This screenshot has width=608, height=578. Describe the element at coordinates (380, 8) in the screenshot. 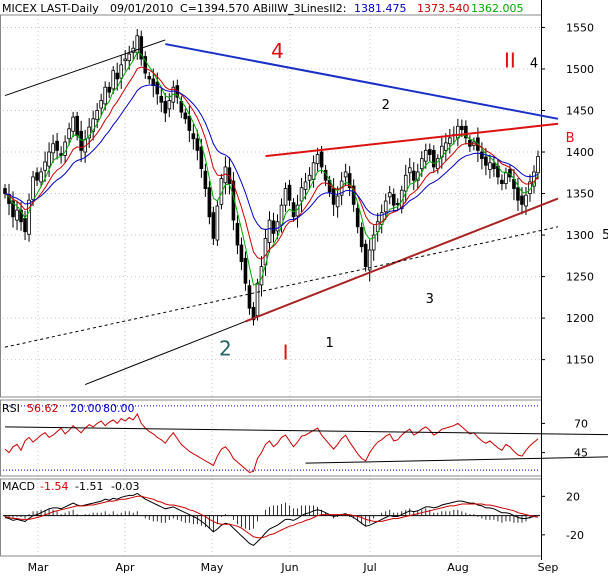

I see `indicator-value-1: 1381.475` at that location.